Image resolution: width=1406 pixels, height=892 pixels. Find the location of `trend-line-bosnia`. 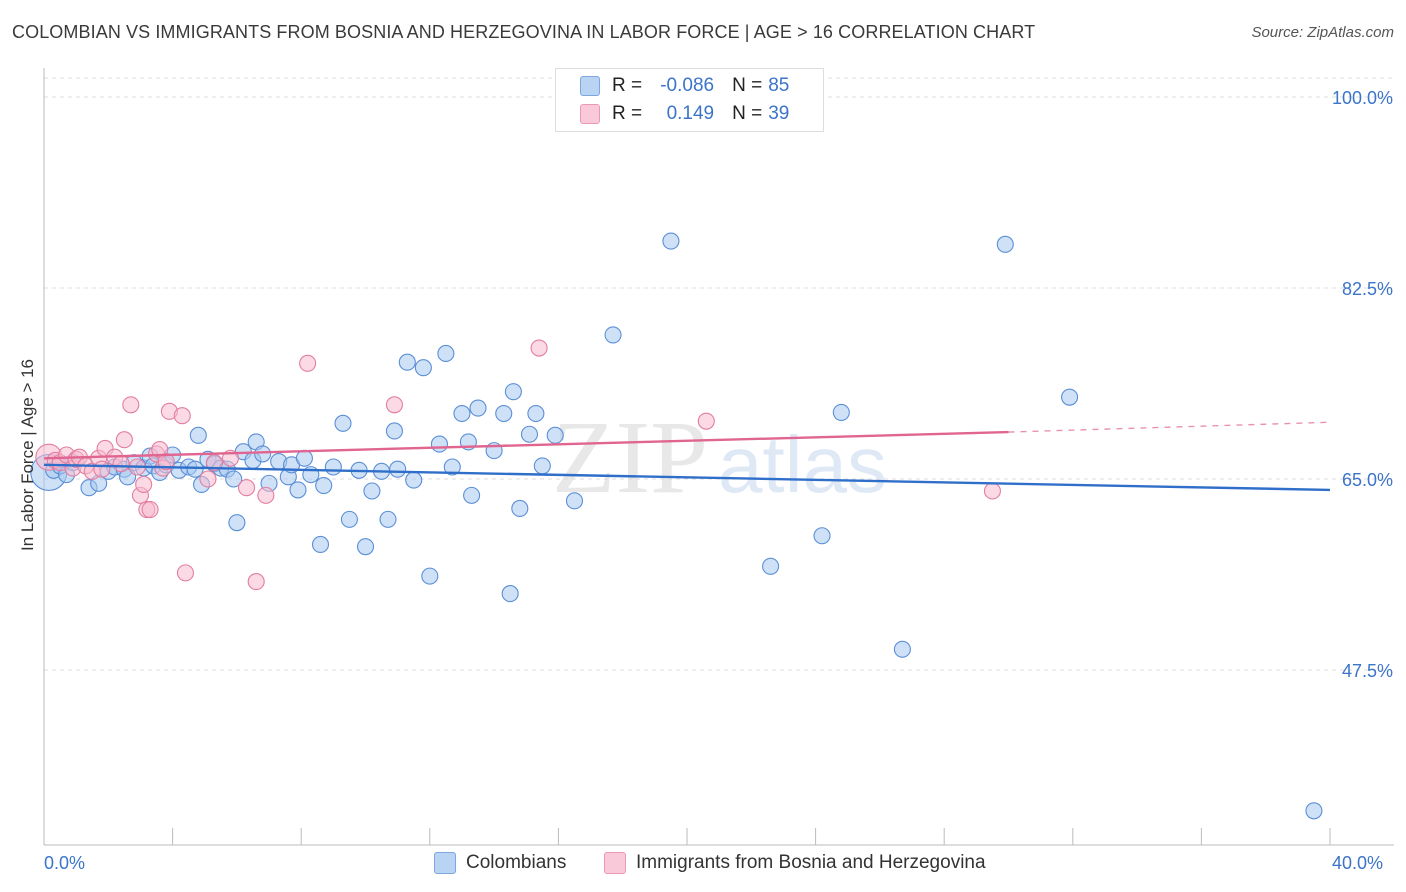

trend-line-bosnia is located at coordinates (526, 445).